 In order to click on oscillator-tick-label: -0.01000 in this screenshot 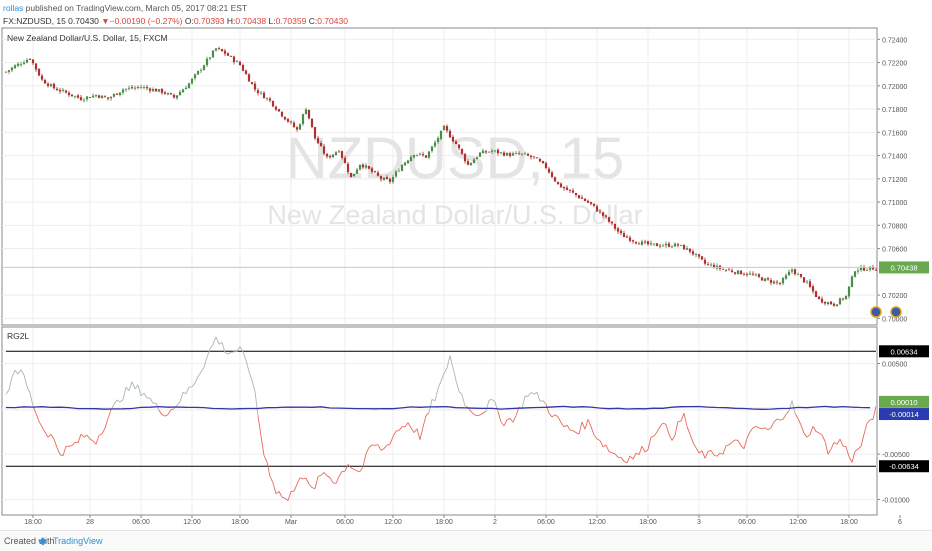, I will do `click(896, 500)`.